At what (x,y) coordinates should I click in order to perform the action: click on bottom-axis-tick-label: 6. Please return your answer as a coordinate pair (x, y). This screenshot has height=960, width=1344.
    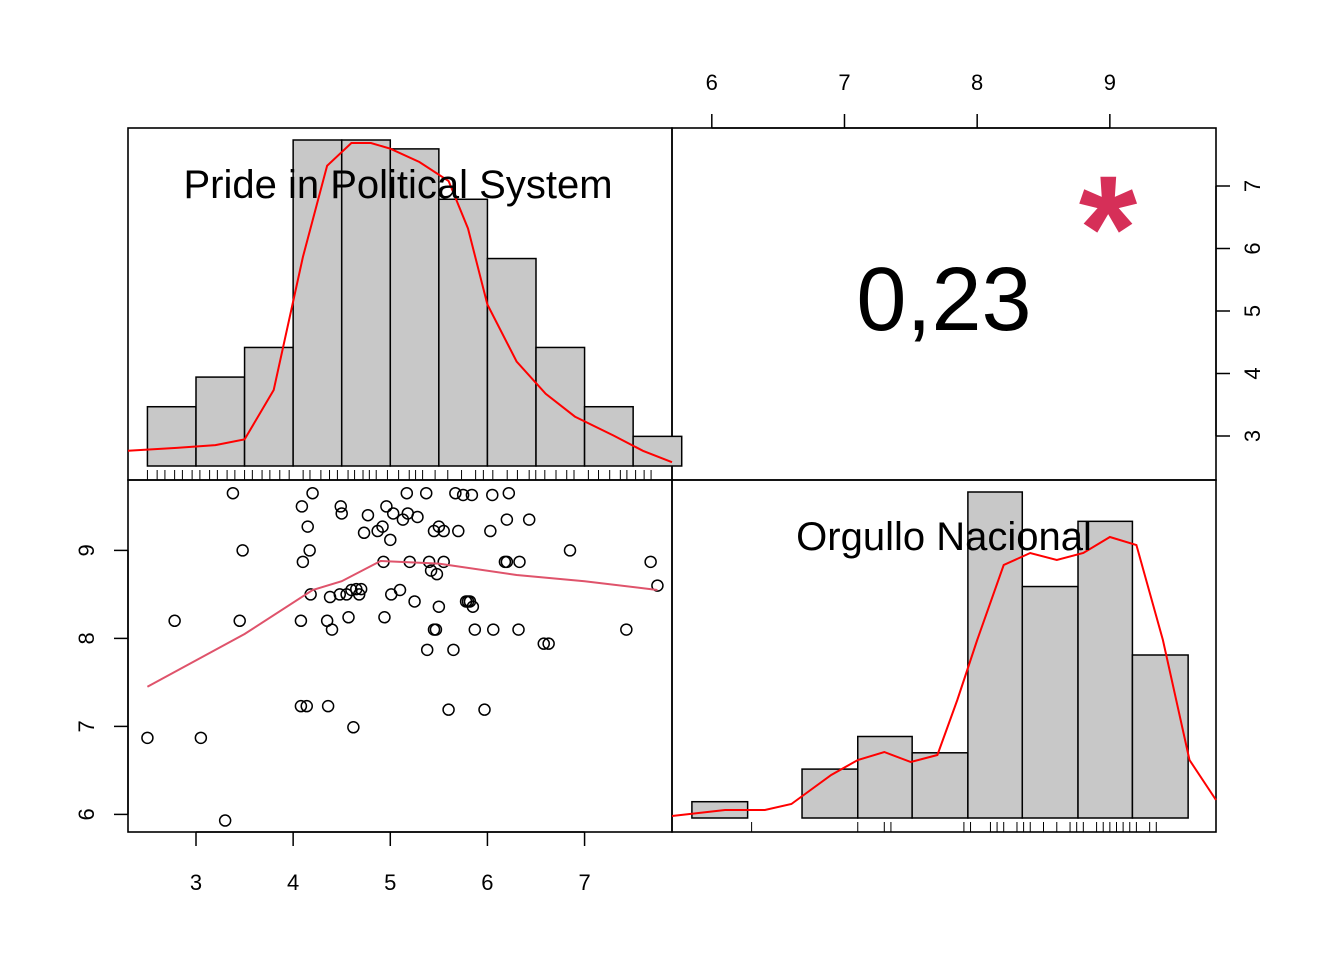
    Looking at the image, I should click on (487, 882).